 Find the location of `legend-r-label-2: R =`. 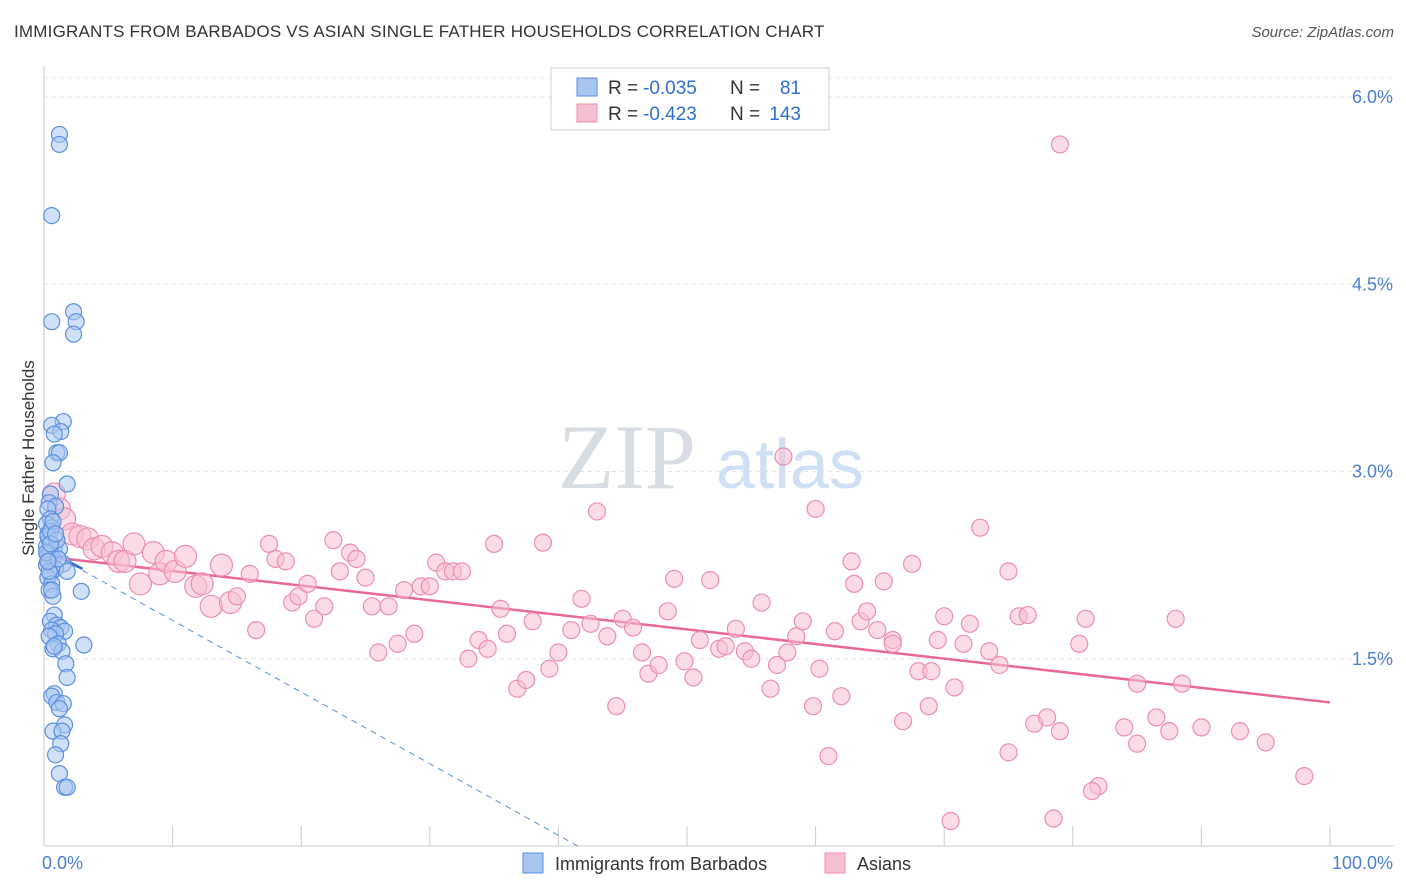

legend-r-label-2: R = is located at coordinates (623, 114).